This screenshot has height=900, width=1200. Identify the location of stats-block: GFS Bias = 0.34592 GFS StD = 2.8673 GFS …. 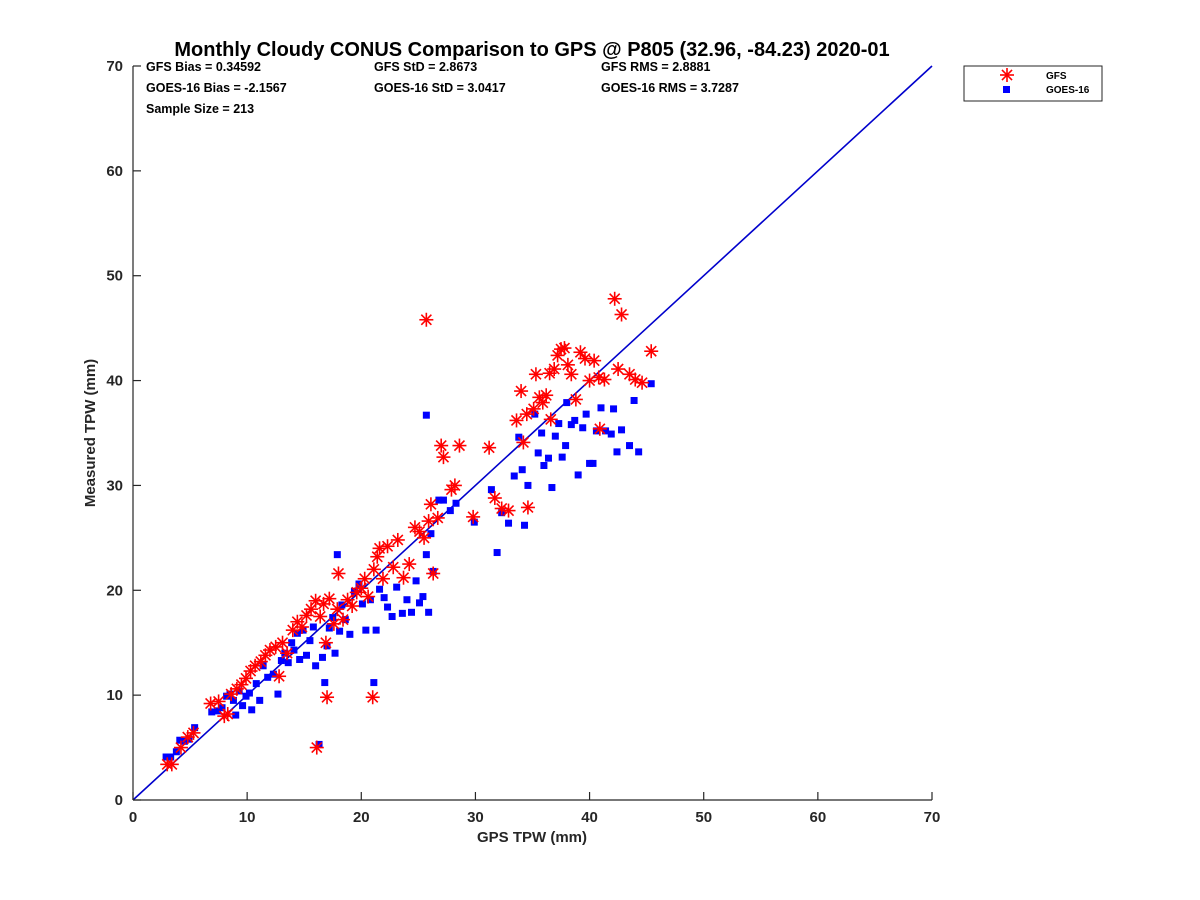
(442, 88).